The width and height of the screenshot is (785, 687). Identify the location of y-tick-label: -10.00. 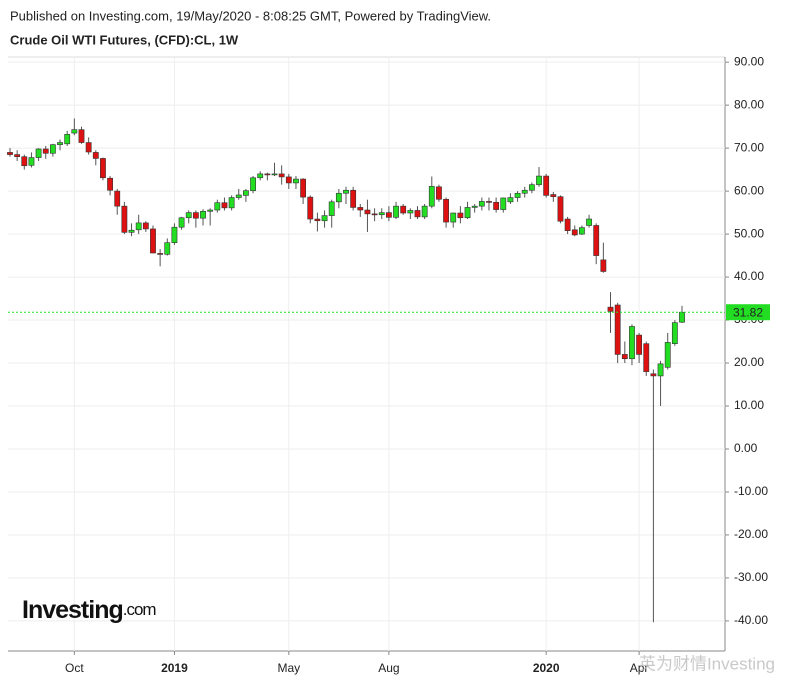
(751, 491).